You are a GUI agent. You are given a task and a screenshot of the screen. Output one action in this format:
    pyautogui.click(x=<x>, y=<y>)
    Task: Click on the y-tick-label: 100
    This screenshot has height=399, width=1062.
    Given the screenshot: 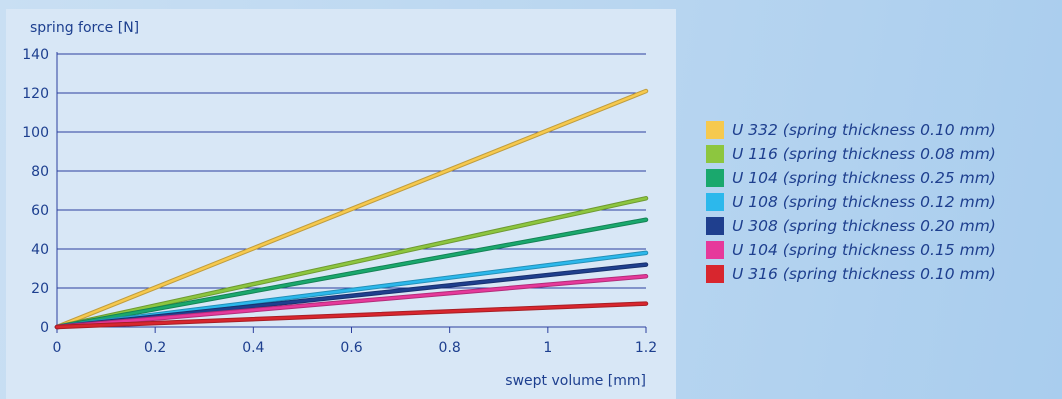 What is the action you would take?
    pyautogui.click(x=35, y=133)
    